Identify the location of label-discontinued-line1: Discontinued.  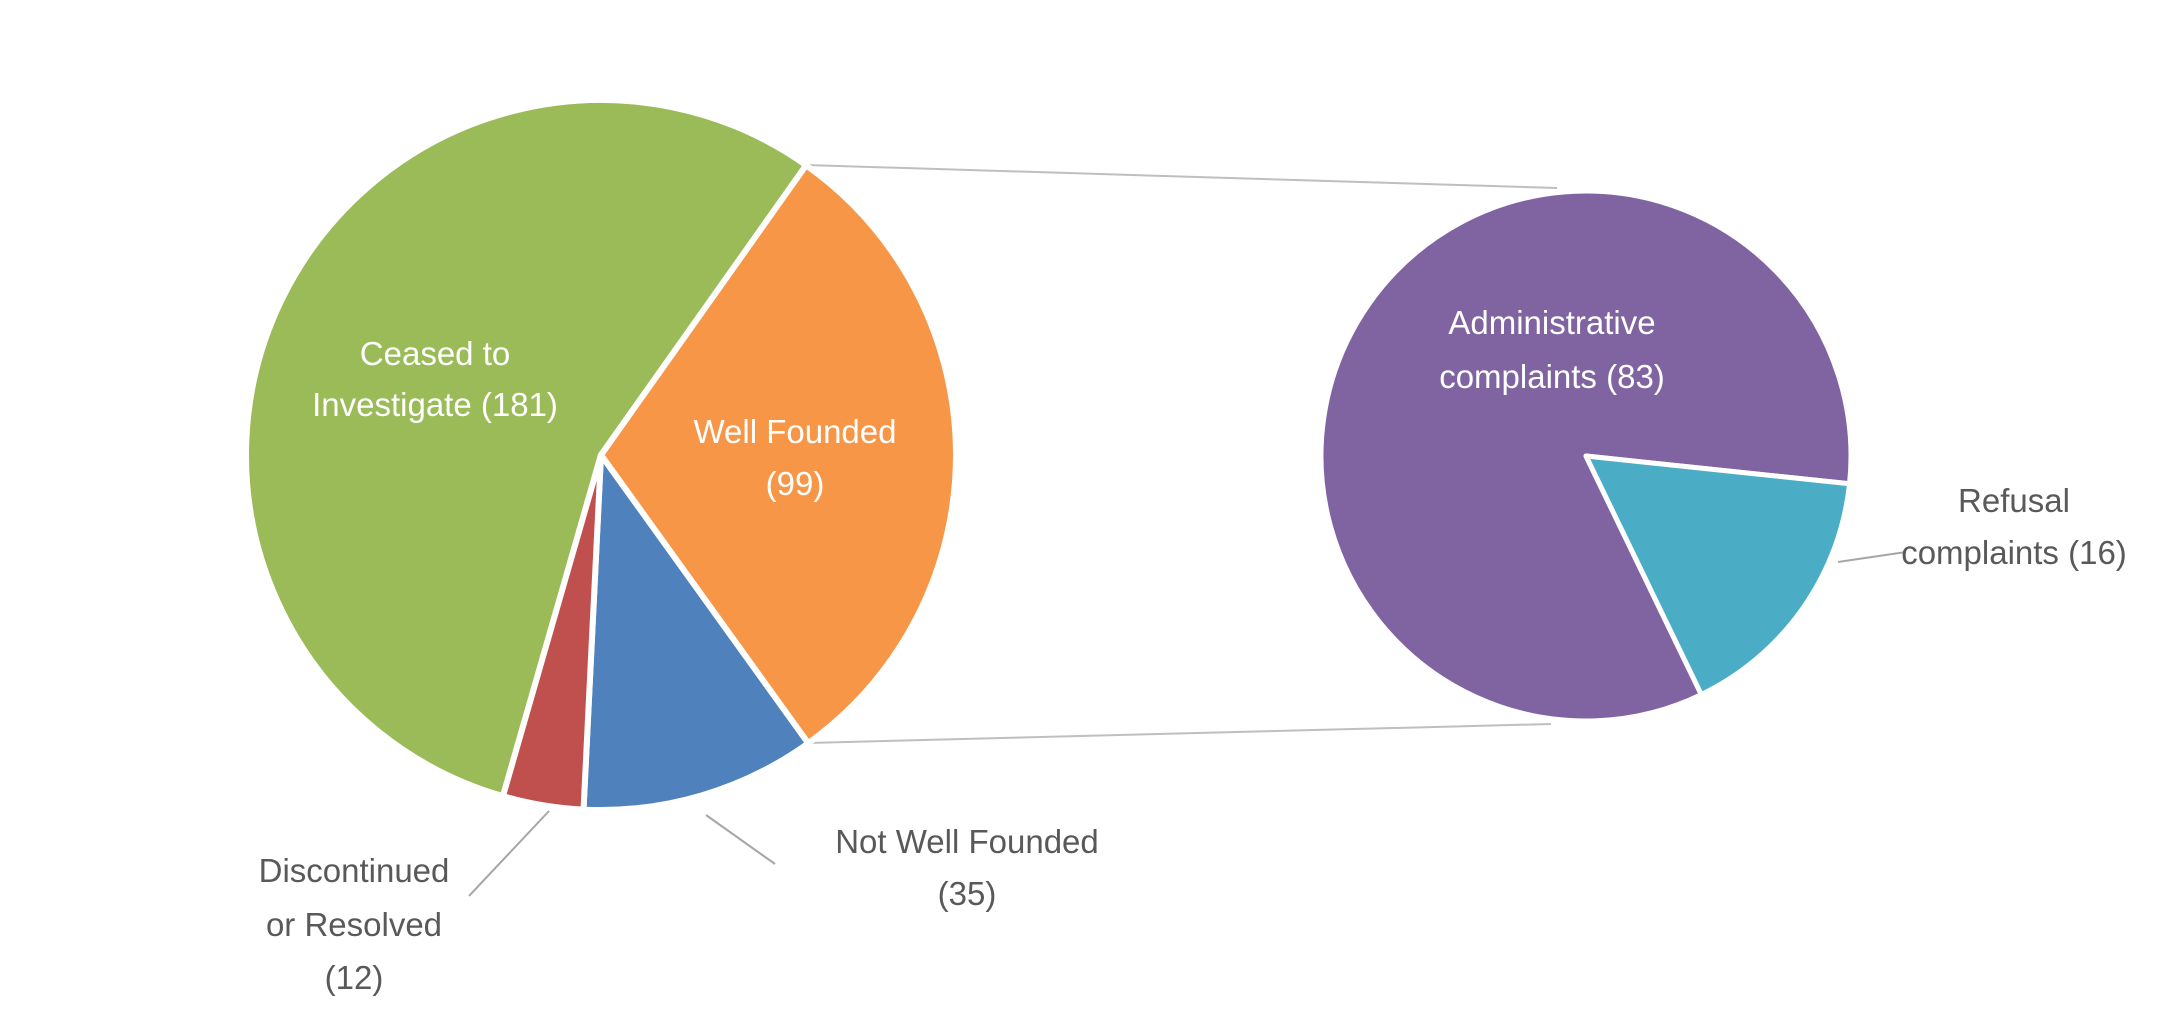
(354, 870).